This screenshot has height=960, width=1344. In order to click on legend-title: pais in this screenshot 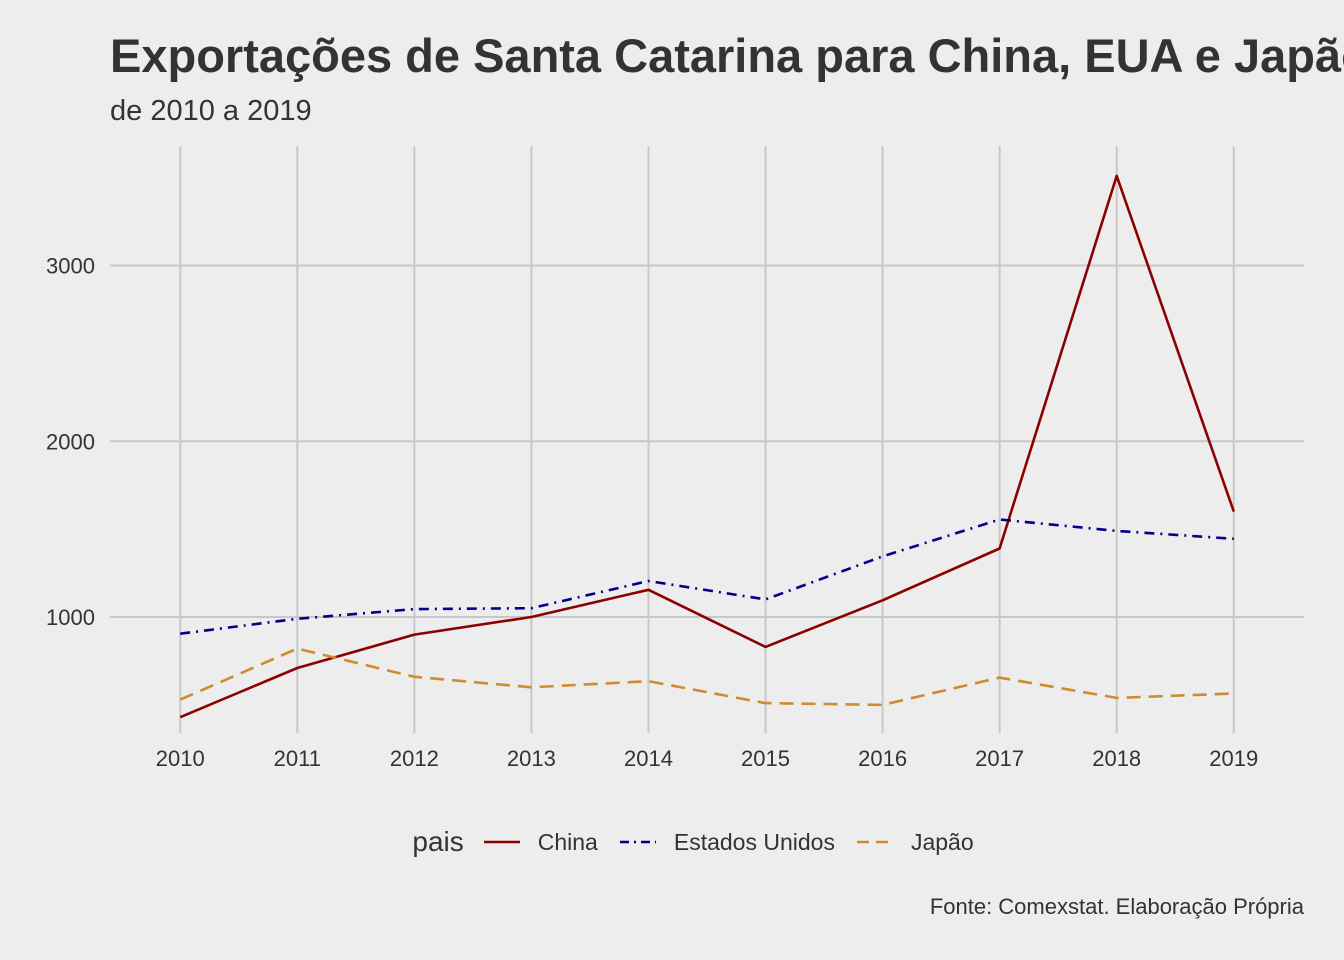, I will do `click(438, 841)`.